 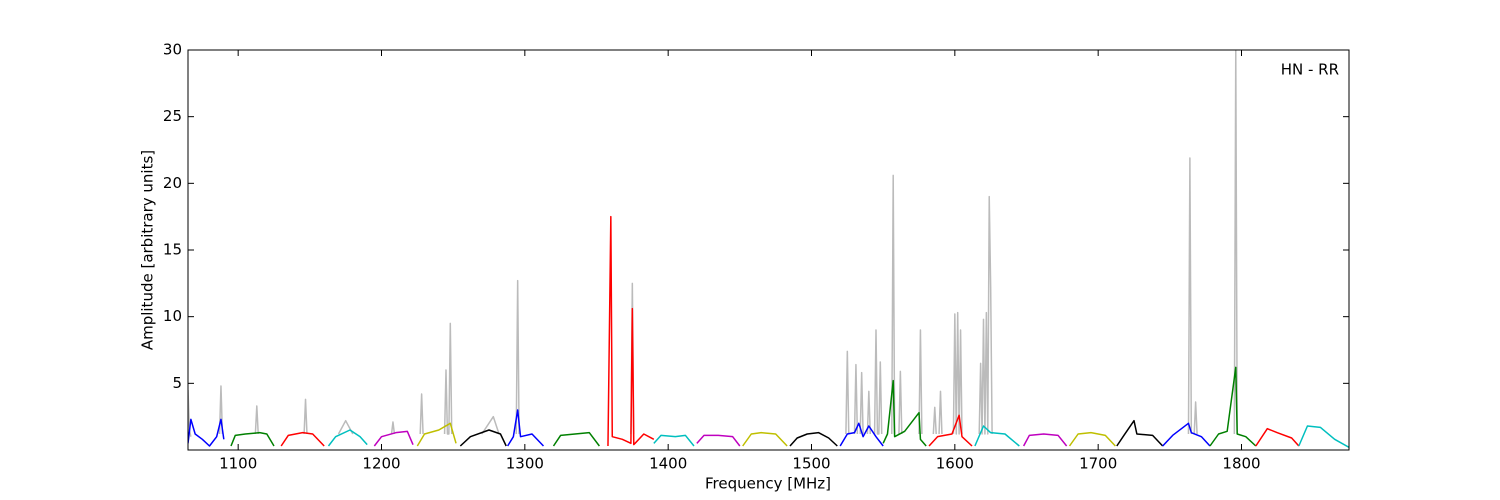 What do you see at coordinates (172, 316) in the screenshot?
I see `y-tick-label: 10` at bounding box center [172, 316].